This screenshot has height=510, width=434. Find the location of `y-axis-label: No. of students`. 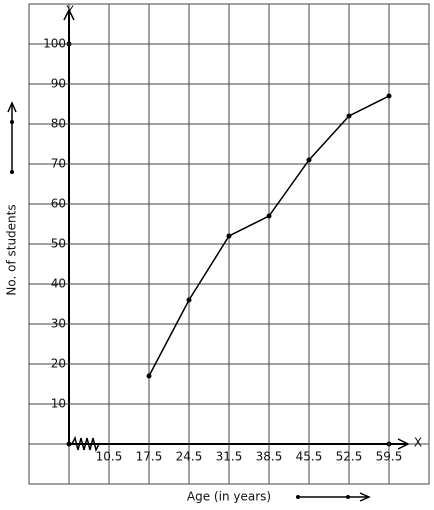

y-axis-label: No. of students is located at coordinates (12, 249).